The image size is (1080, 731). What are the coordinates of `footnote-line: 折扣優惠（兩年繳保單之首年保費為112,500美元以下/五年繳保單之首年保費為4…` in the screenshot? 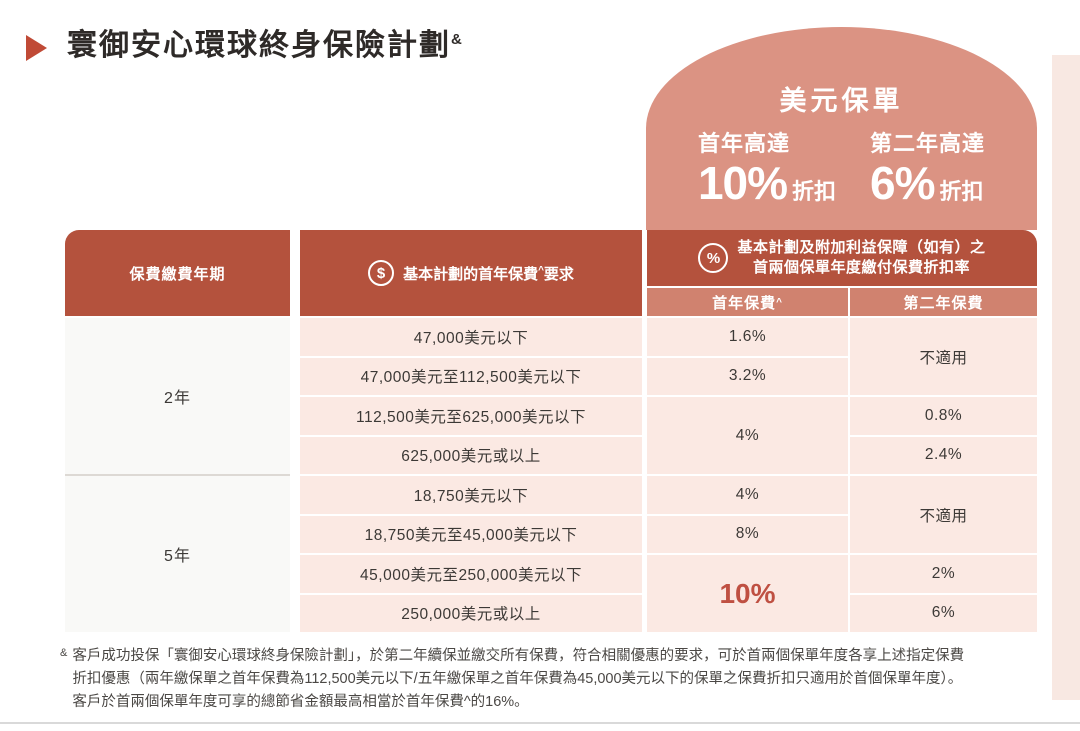 It's located at (517, 679).